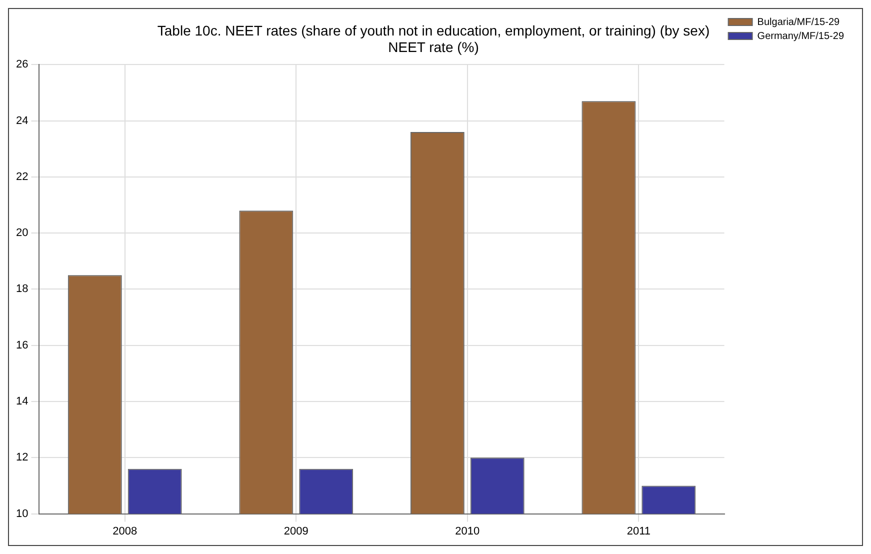 The width and height of the screenshot is (871, 554). I want to click on x-tick-label: 2011, so click(638, 531).